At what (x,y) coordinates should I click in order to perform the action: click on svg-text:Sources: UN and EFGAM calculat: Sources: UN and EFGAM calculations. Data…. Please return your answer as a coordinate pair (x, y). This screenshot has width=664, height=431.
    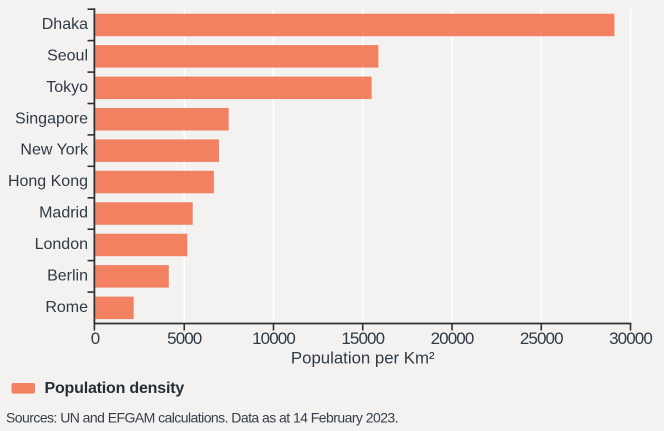
    Looking at the image, I should click on (202, 418).